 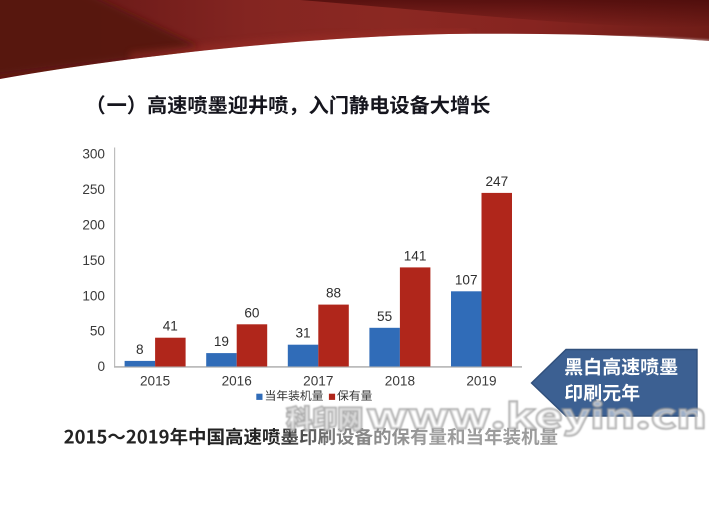 I want to click on svg-text: 19, so click(x=221, y=341).